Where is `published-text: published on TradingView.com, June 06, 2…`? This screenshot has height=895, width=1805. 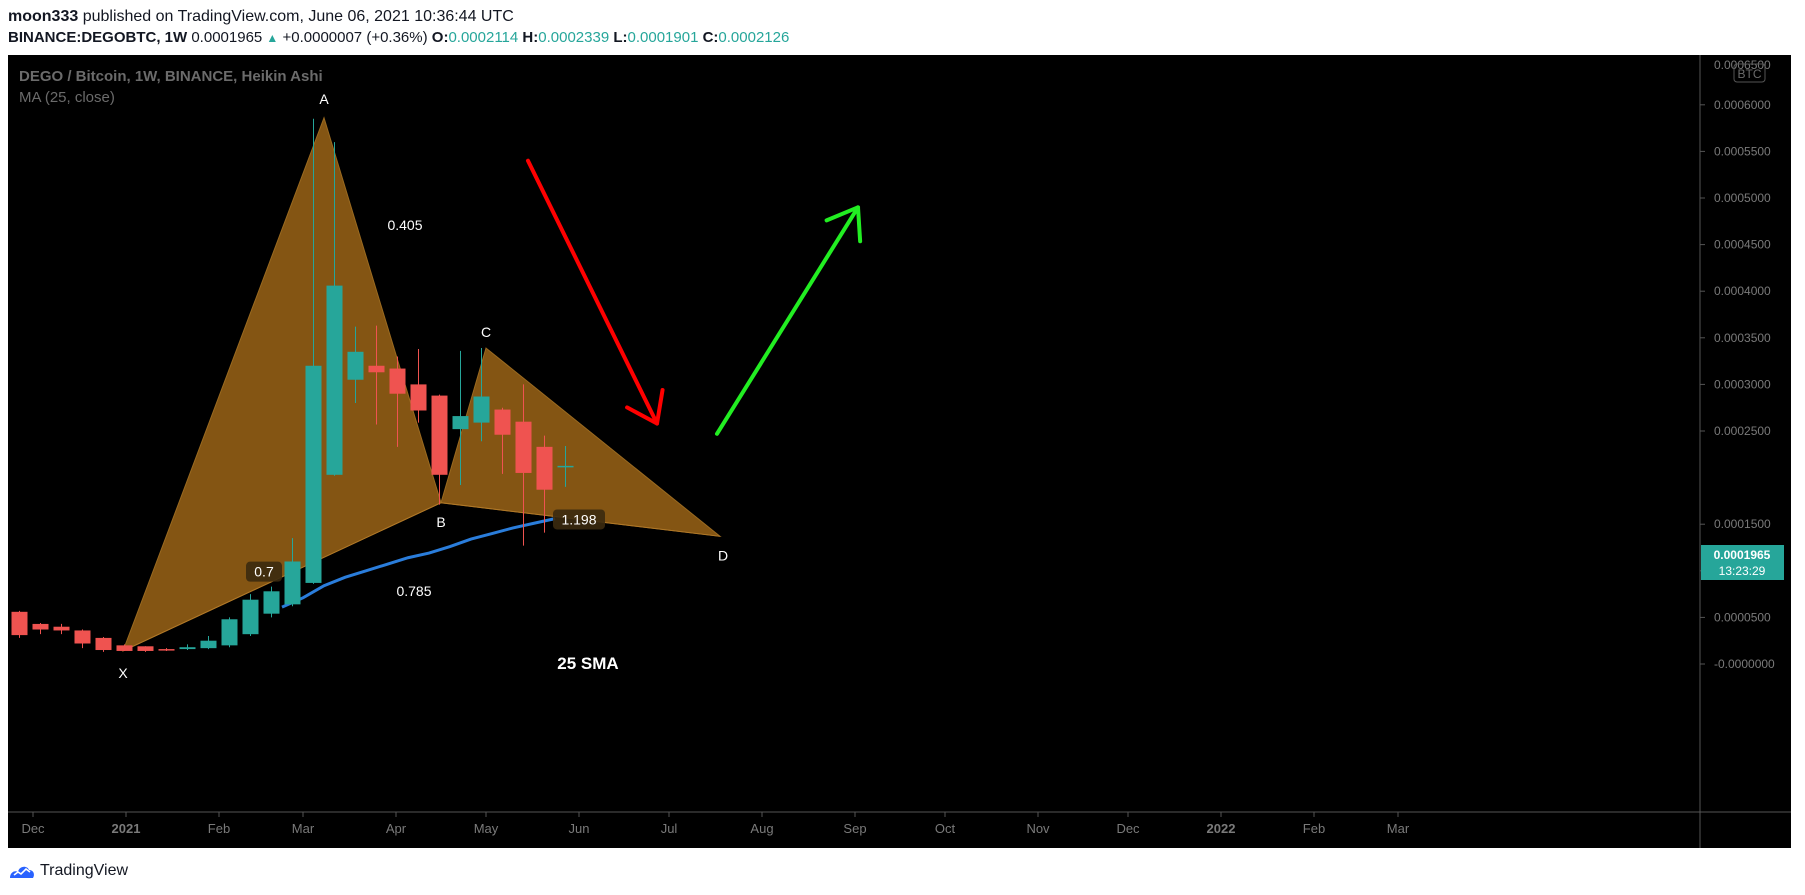
published-text: published on TradingView.com, June 06, 2… is located at coordinates (298, 16).